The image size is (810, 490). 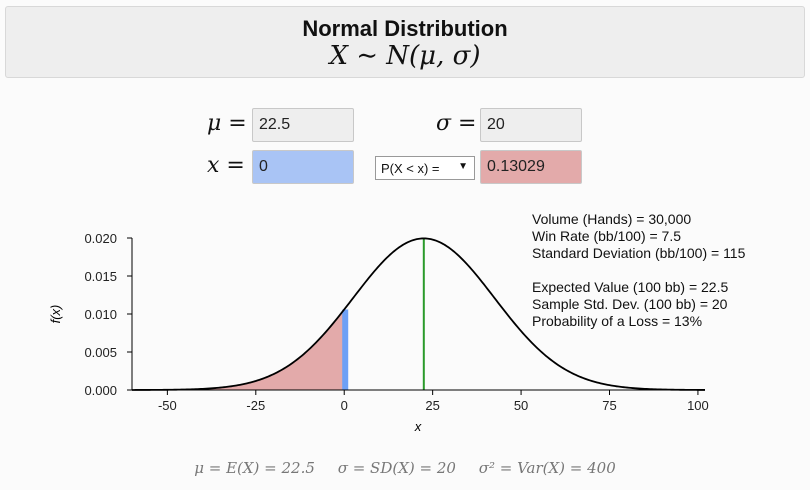 I want to click on footer-mean: μ = E(X) = 22.5, so click(x=254, y=468).